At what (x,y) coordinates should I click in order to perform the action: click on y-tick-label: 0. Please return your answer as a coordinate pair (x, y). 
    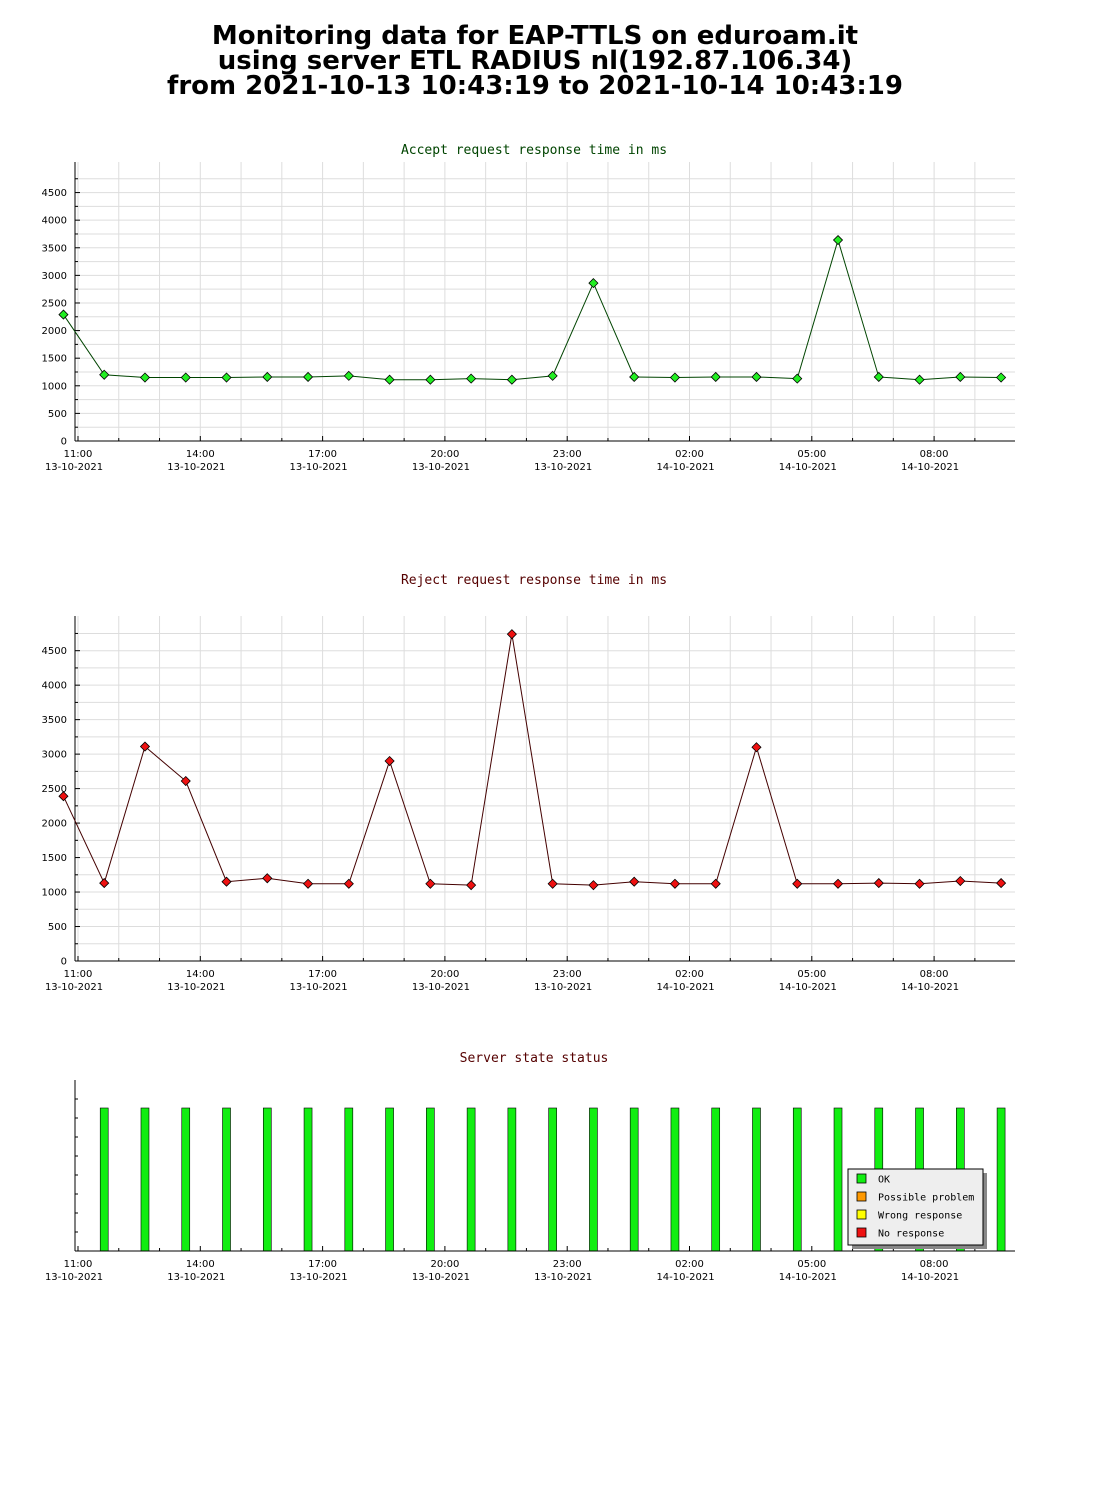
    Looking at the image, I should click on (64, 962).